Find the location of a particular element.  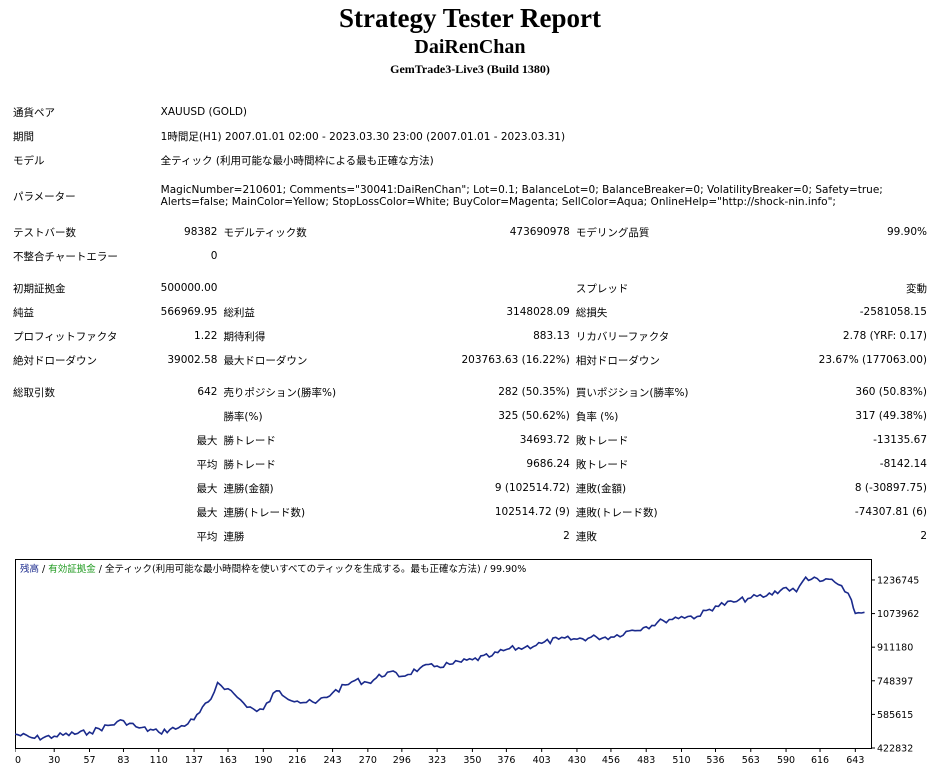

x-tick-label: 137 is located at coordinates (194, 760).